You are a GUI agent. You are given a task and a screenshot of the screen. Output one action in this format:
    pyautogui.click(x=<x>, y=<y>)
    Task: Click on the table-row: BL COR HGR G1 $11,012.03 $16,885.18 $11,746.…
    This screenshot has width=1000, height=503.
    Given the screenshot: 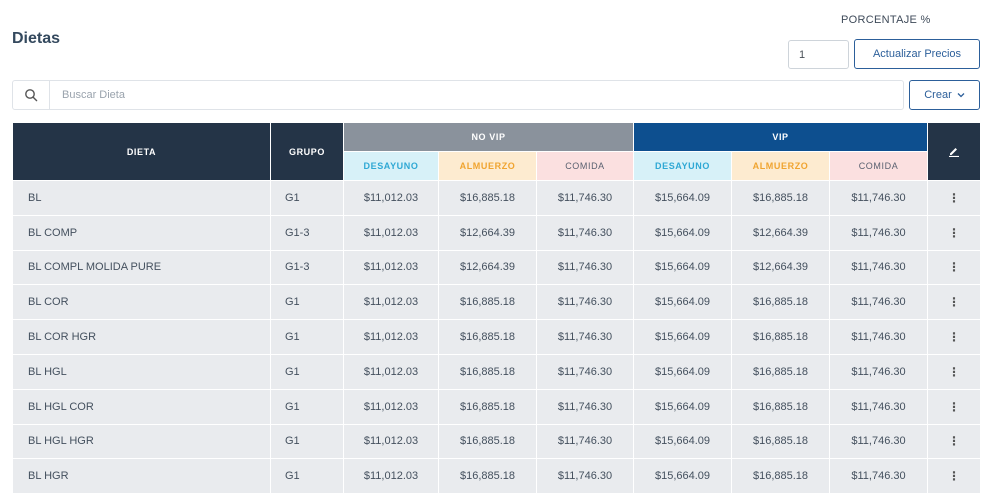 What is the action you would take?
    pyautogui.click(x=497, y=337)
    